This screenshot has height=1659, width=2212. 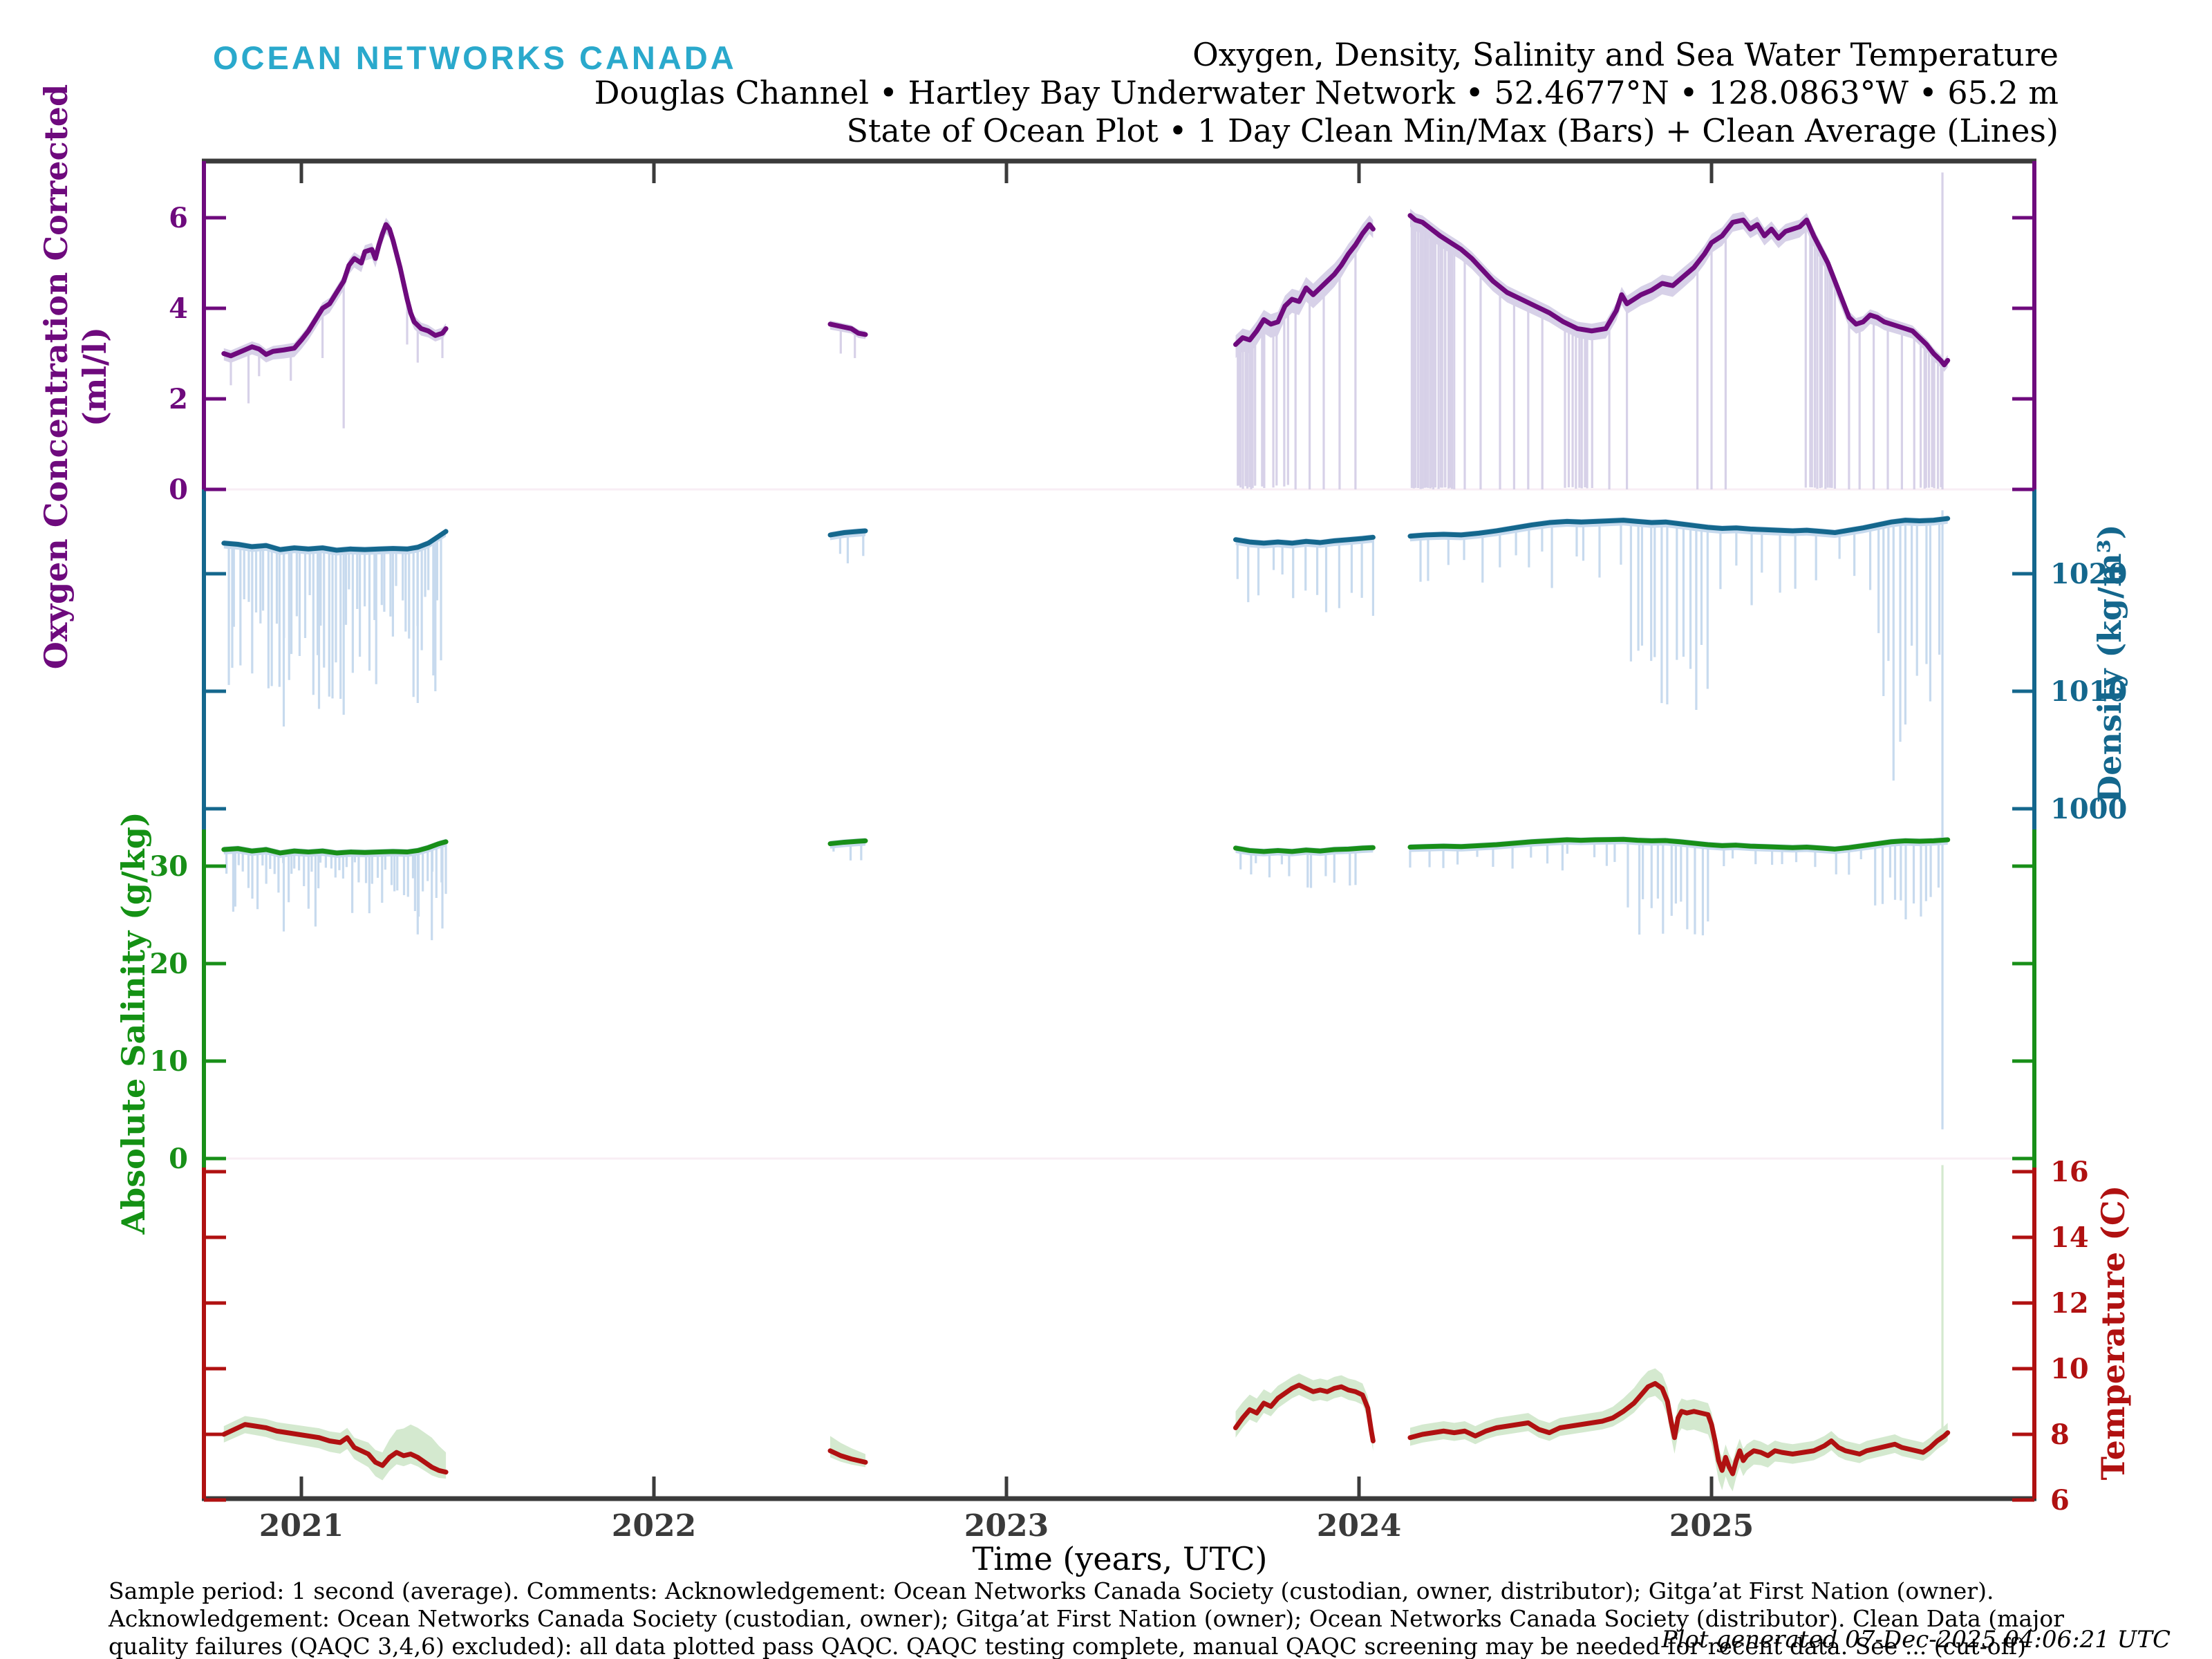 I want to click on temperature-tick-label: 8, so click(x=2060, y=1434).